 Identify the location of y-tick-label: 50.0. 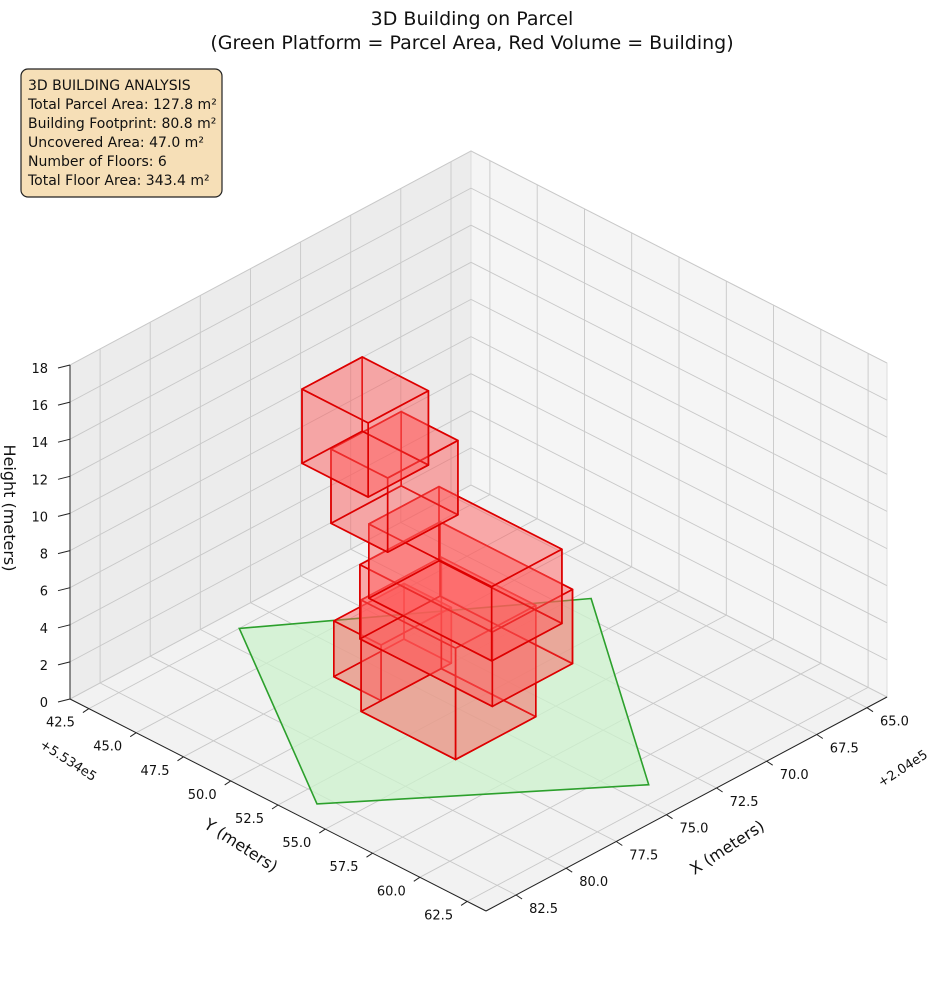
(202, 795).